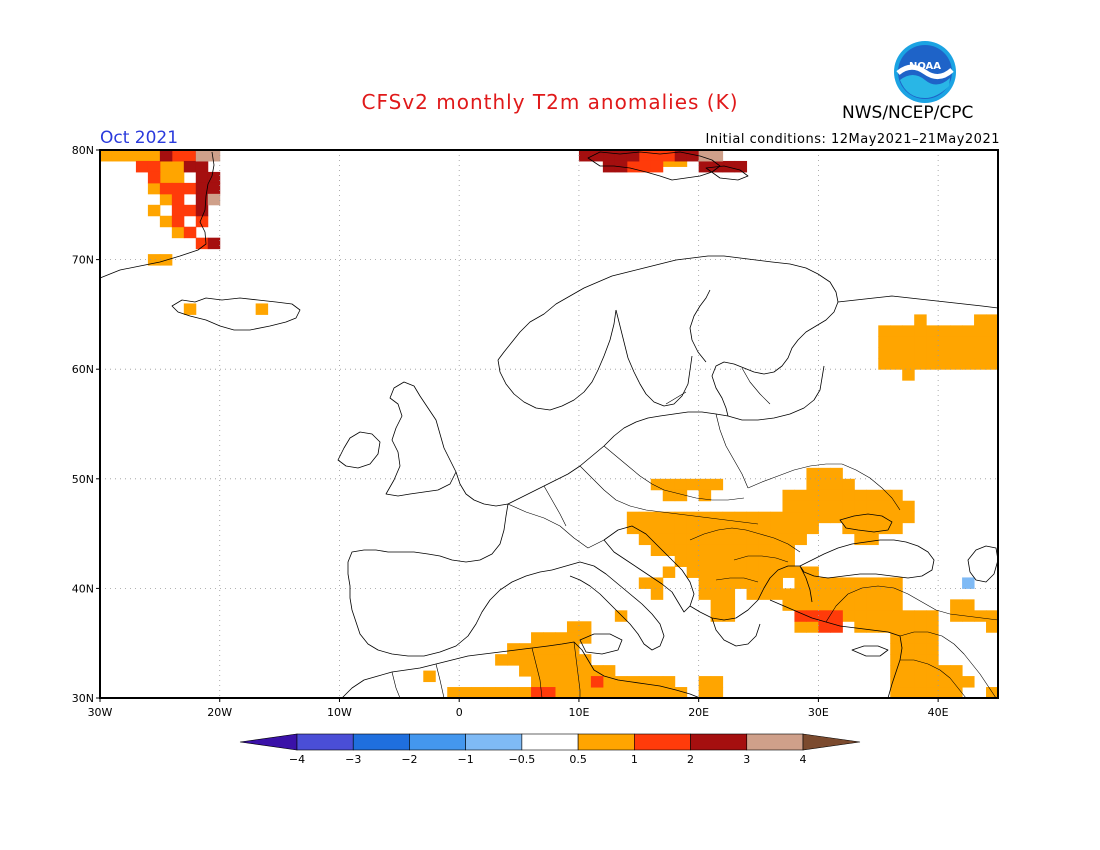 This screenshot has width=1100, height=850. What do you see at coordinates (83, 369) in the screenshot?
I see `latitude-tick-label: 60N` at bounding box center [83, 369].